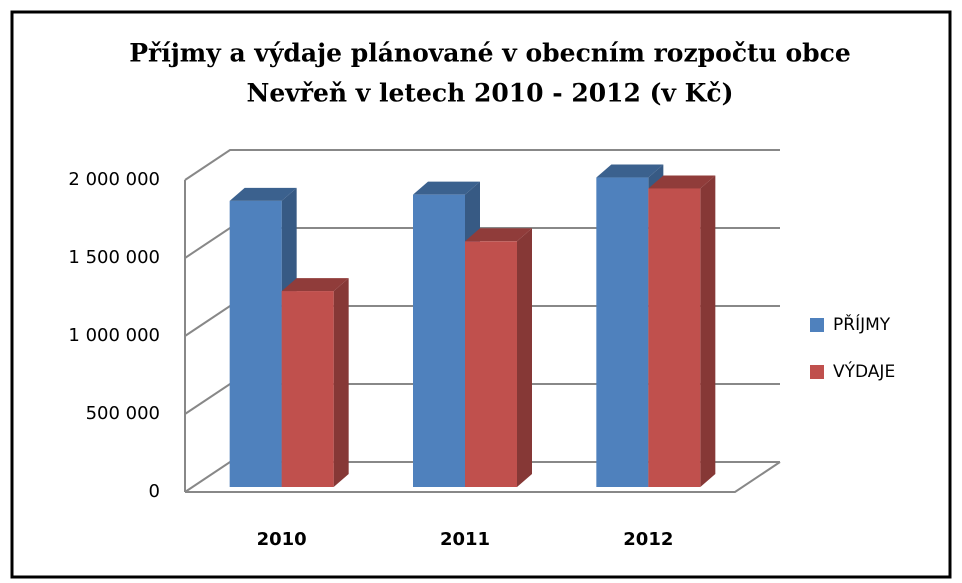  I want to click on y-tick-label: 1 000 000, so click(114, 335).